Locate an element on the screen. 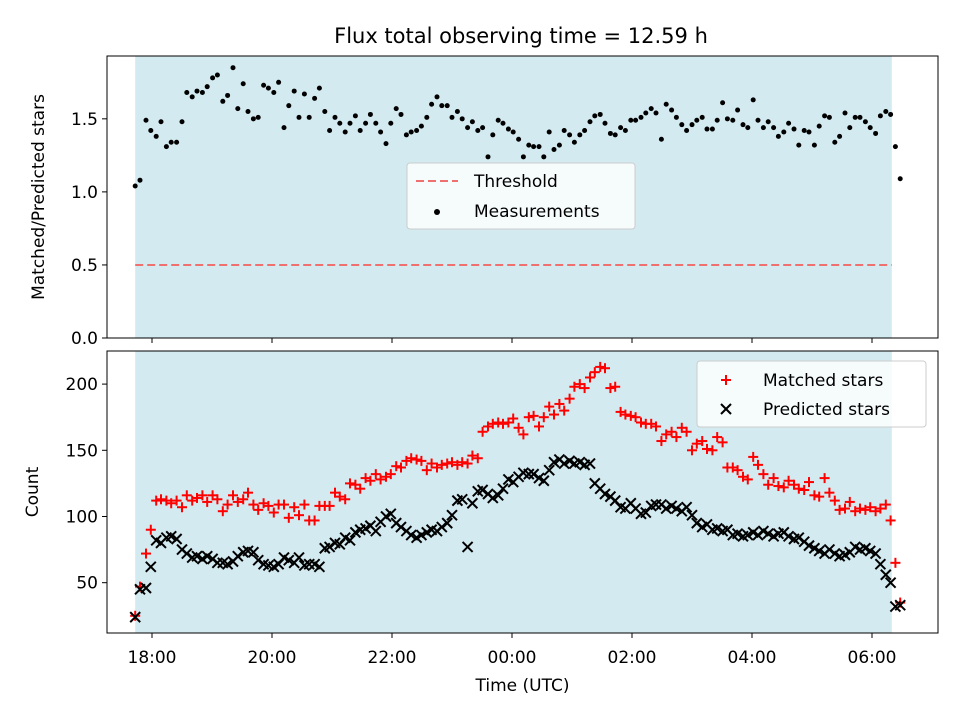  y-tick-label: 1.0 is located at coordinates (84, 193).